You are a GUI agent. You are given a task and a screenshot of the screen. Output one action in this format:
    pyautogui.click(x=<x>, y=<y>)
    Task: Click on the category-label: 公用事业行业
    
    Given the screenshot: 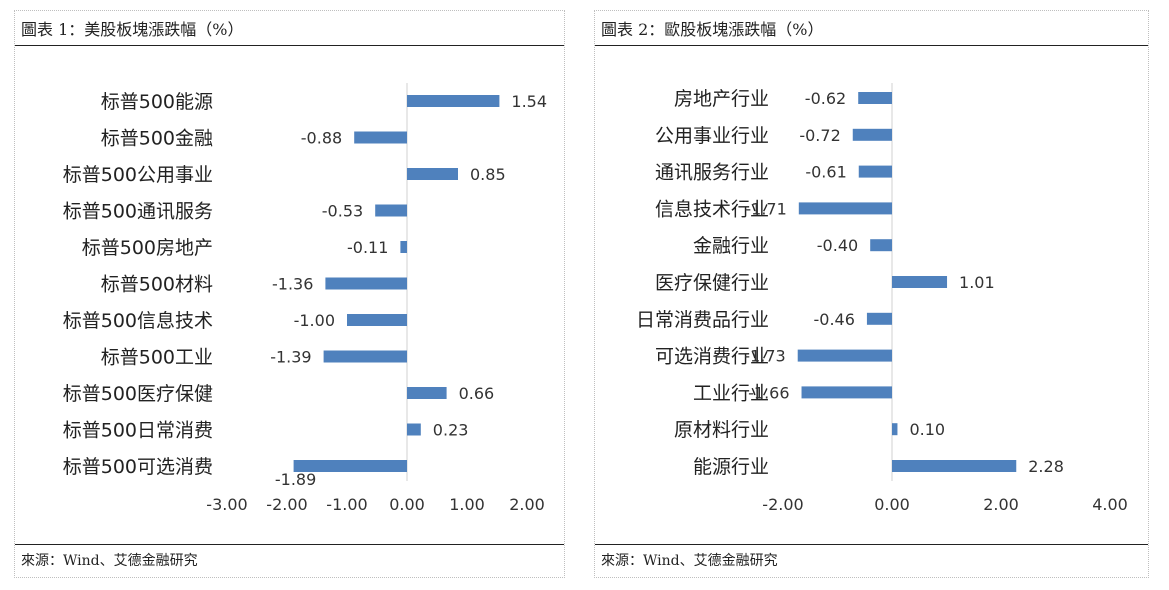 What is the action you would take?
    pyautogui.click(x=712, y=136)
    